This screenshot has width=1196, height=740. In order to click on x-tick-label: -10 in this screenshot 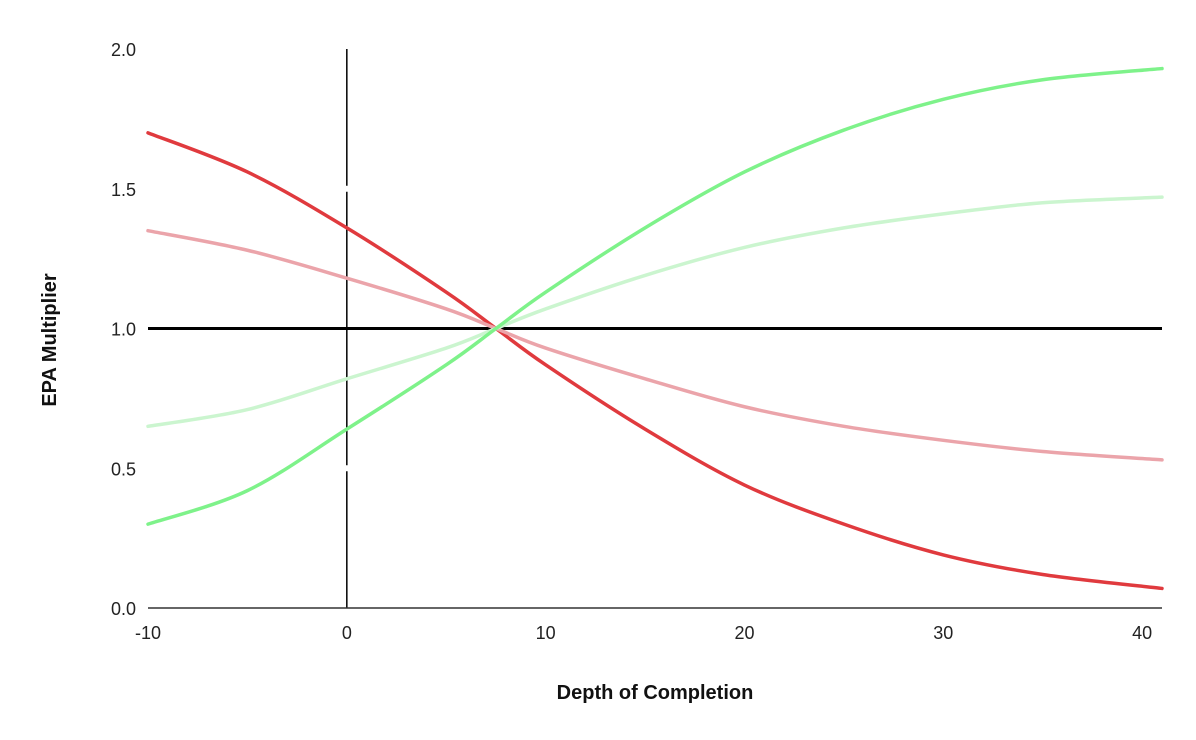, I will do `click(148, 633)`.